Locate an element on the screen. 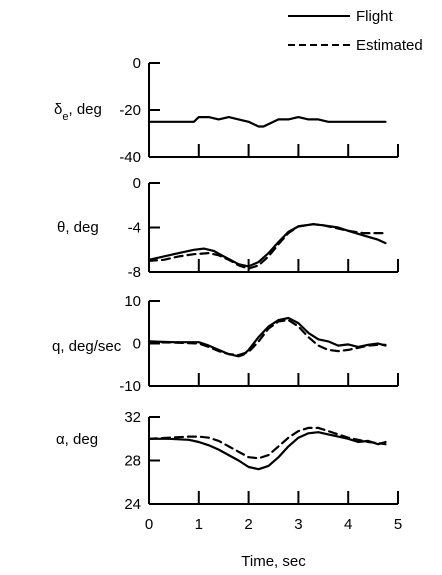 The width and height of the screenshot is (442, 575). y-tick-label: 24 is located at coordinates (132, 504).